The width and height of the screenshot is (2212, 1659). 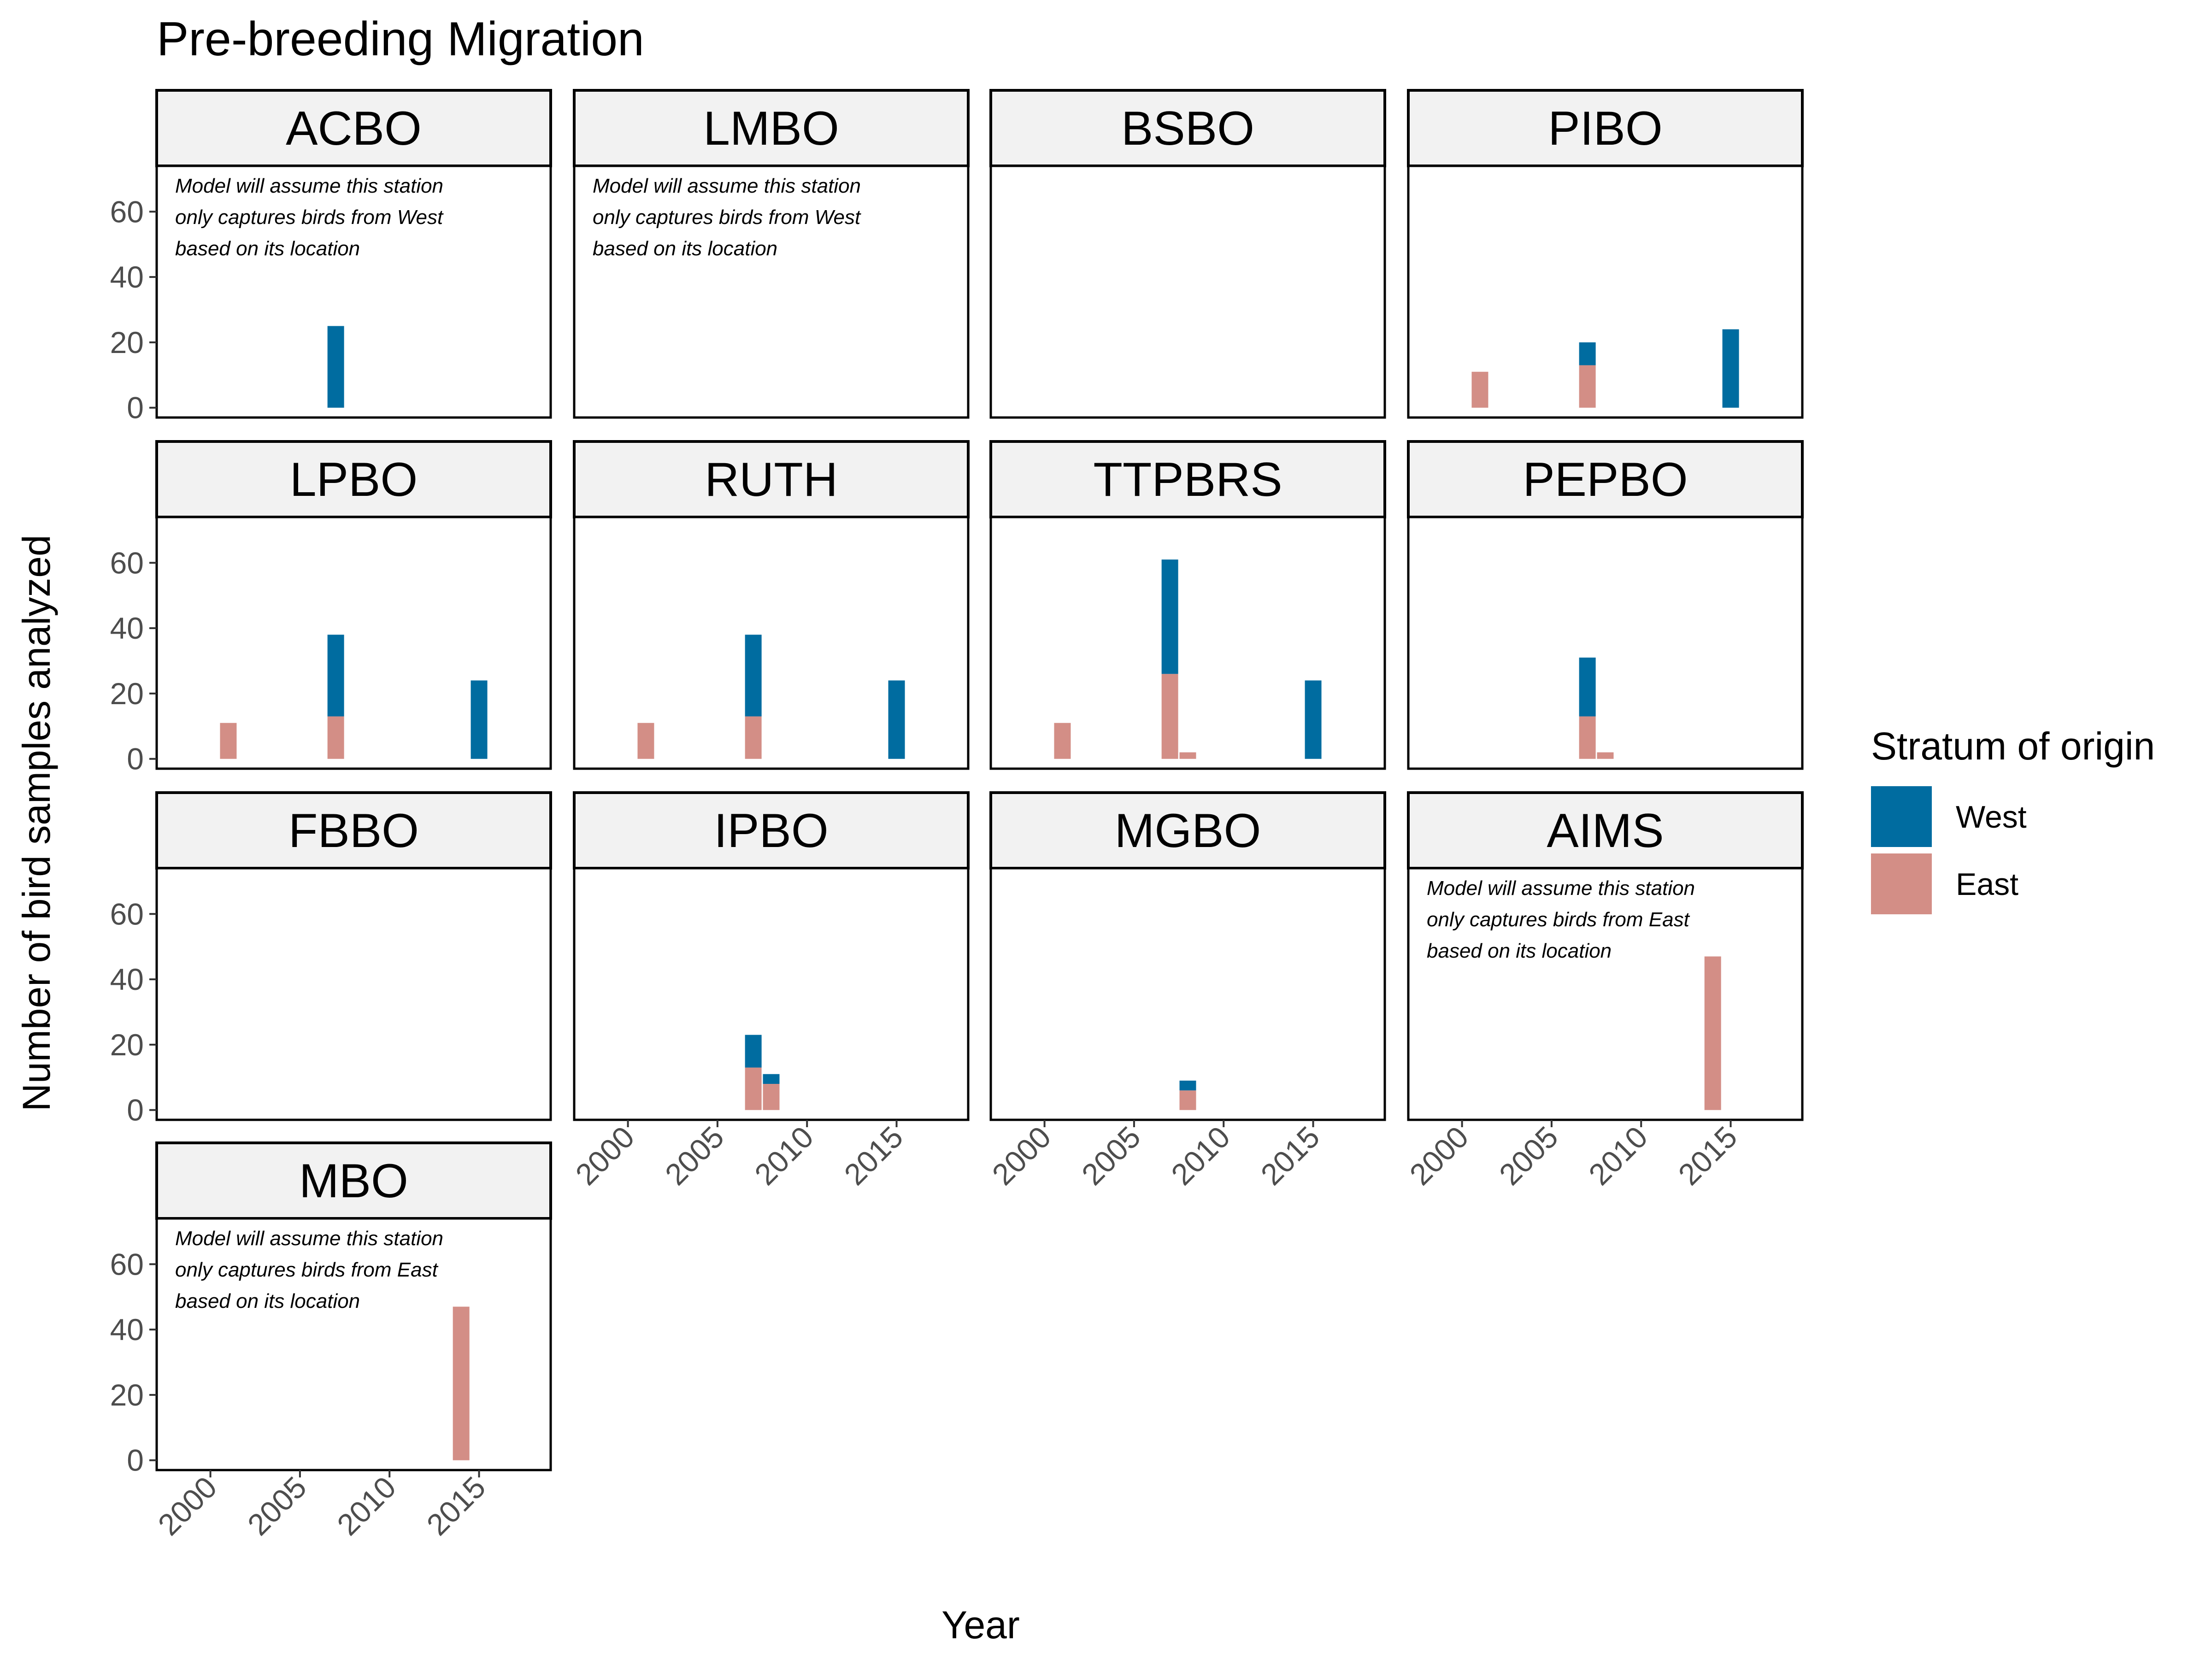 I want to click on panel-mgbo: MGBO 2000 2005 2010 2015, so click(x=1185, y=991).